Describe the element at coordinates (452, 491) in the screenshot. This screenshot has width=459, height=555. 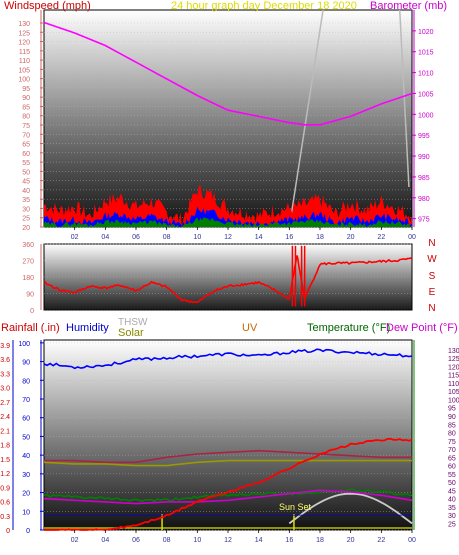
I see `temperature-tick-label: 45` at that location.